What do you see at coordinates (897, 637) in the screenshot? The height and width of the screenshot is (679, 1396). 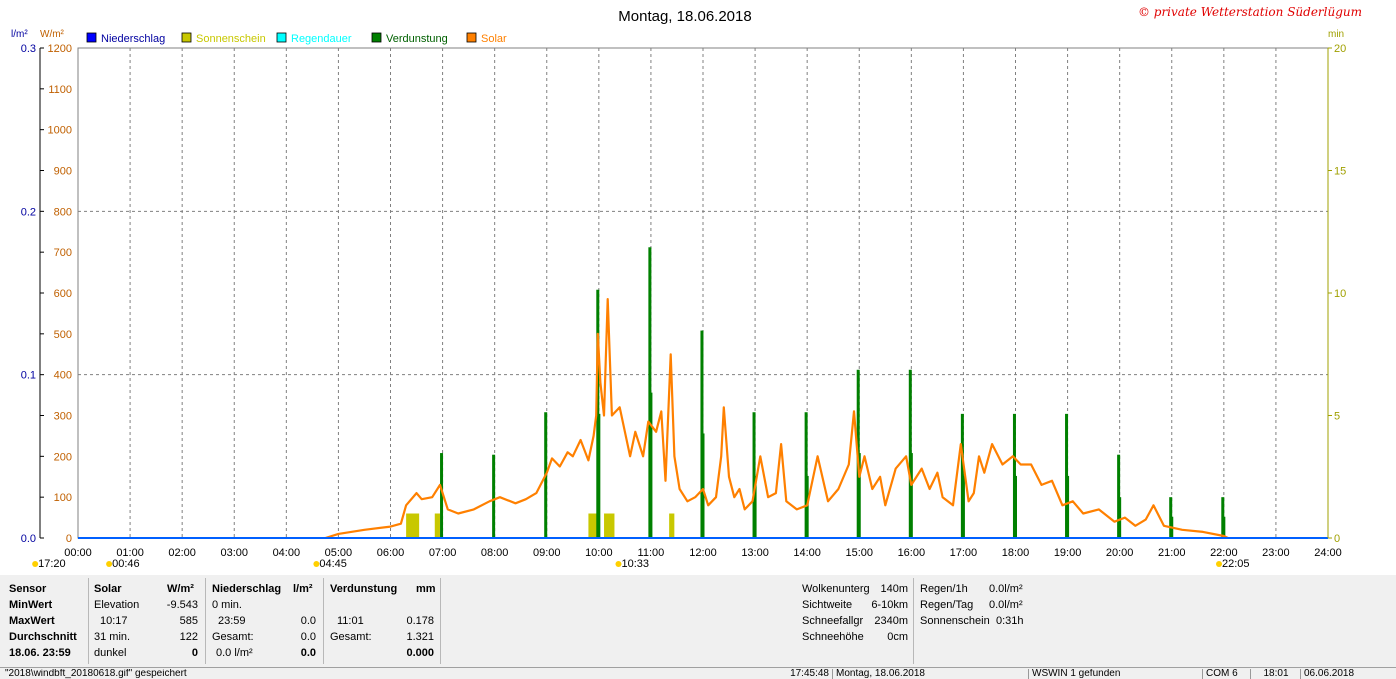 I see `snowdepth-value: 0cm` at bounding box center [897, 637].